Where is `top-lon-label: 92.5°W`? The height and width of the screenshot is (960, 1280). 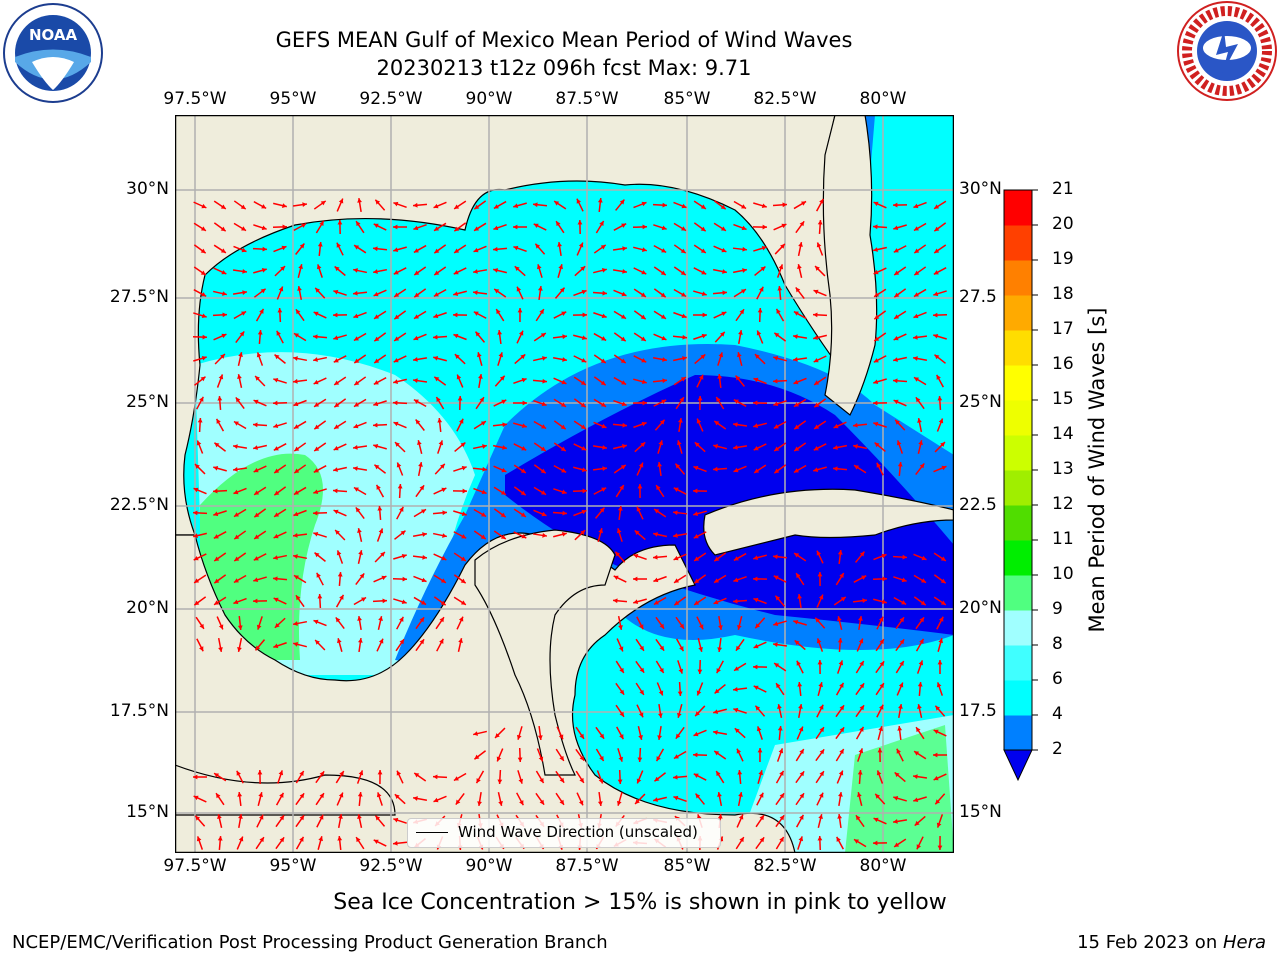
top-lon-label: 92.5°W is located at coordinates (391, 99).